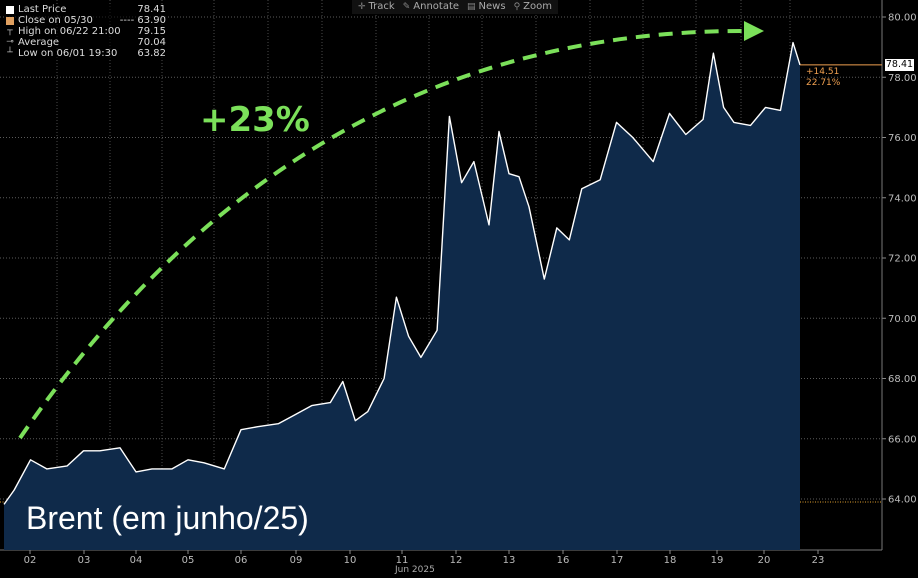 The width and height of the screenshot is (918, 578). I want to click on x-tick-label: 18, so click(670, 560).